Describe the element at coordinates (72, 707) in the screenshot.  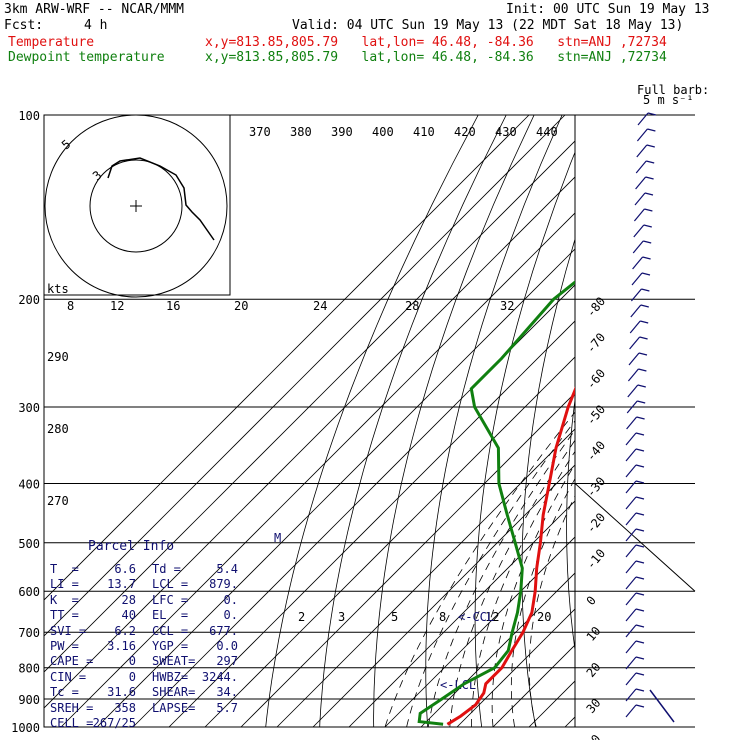
I see `parcel-info-l: SREH =` at that location.